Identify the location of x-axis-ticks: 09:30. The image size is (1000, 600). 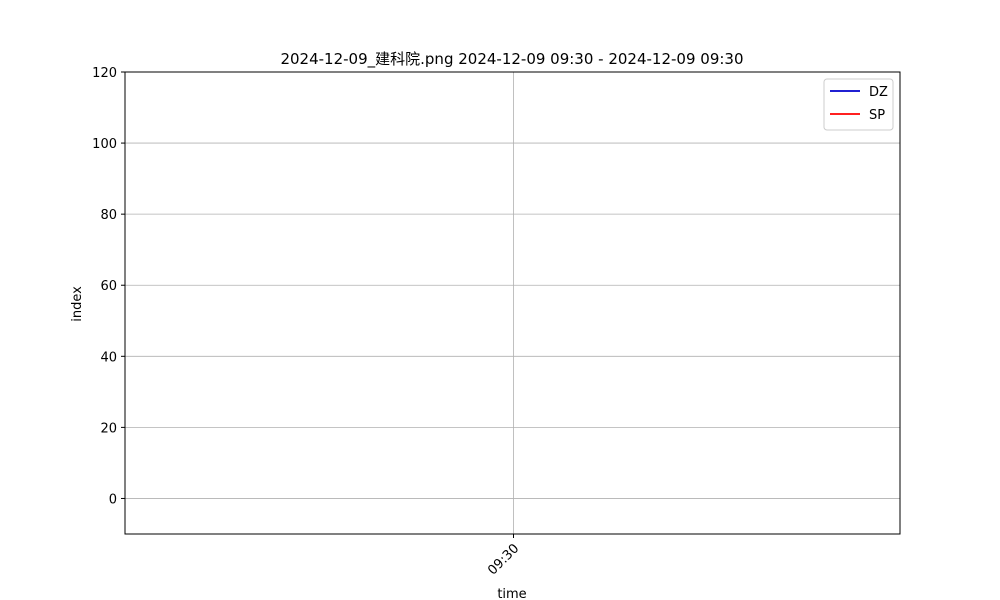
(503, 556).